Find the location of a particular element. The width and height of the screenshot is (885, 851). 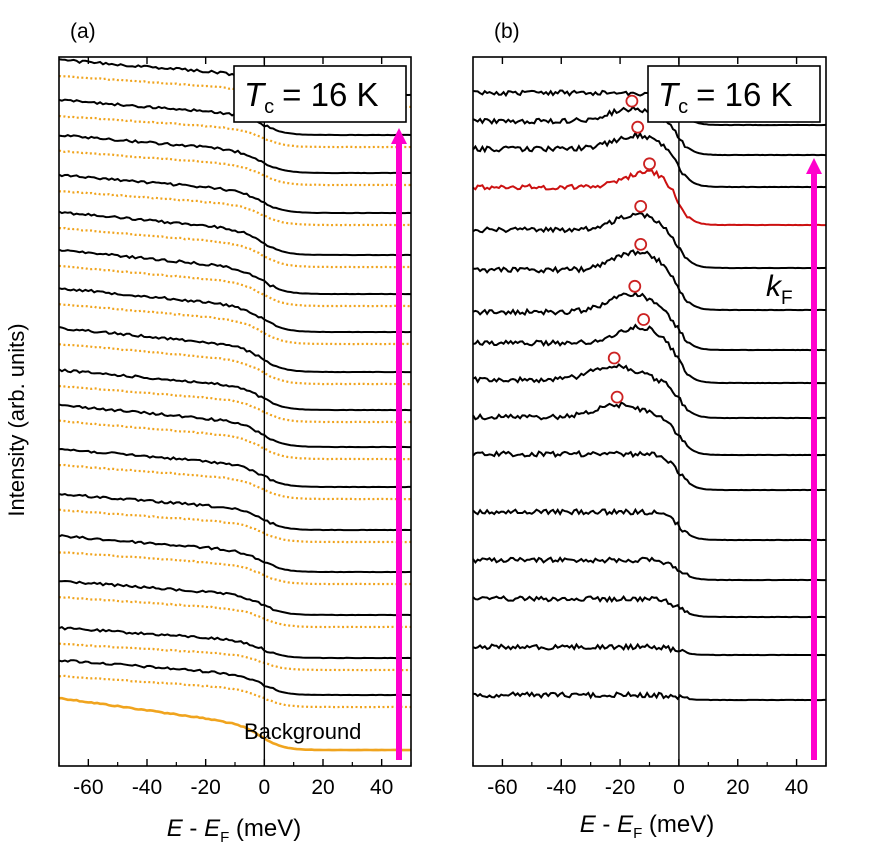

panel-a-title-box: Tc = 16 K is located at coordinates (320, 94).